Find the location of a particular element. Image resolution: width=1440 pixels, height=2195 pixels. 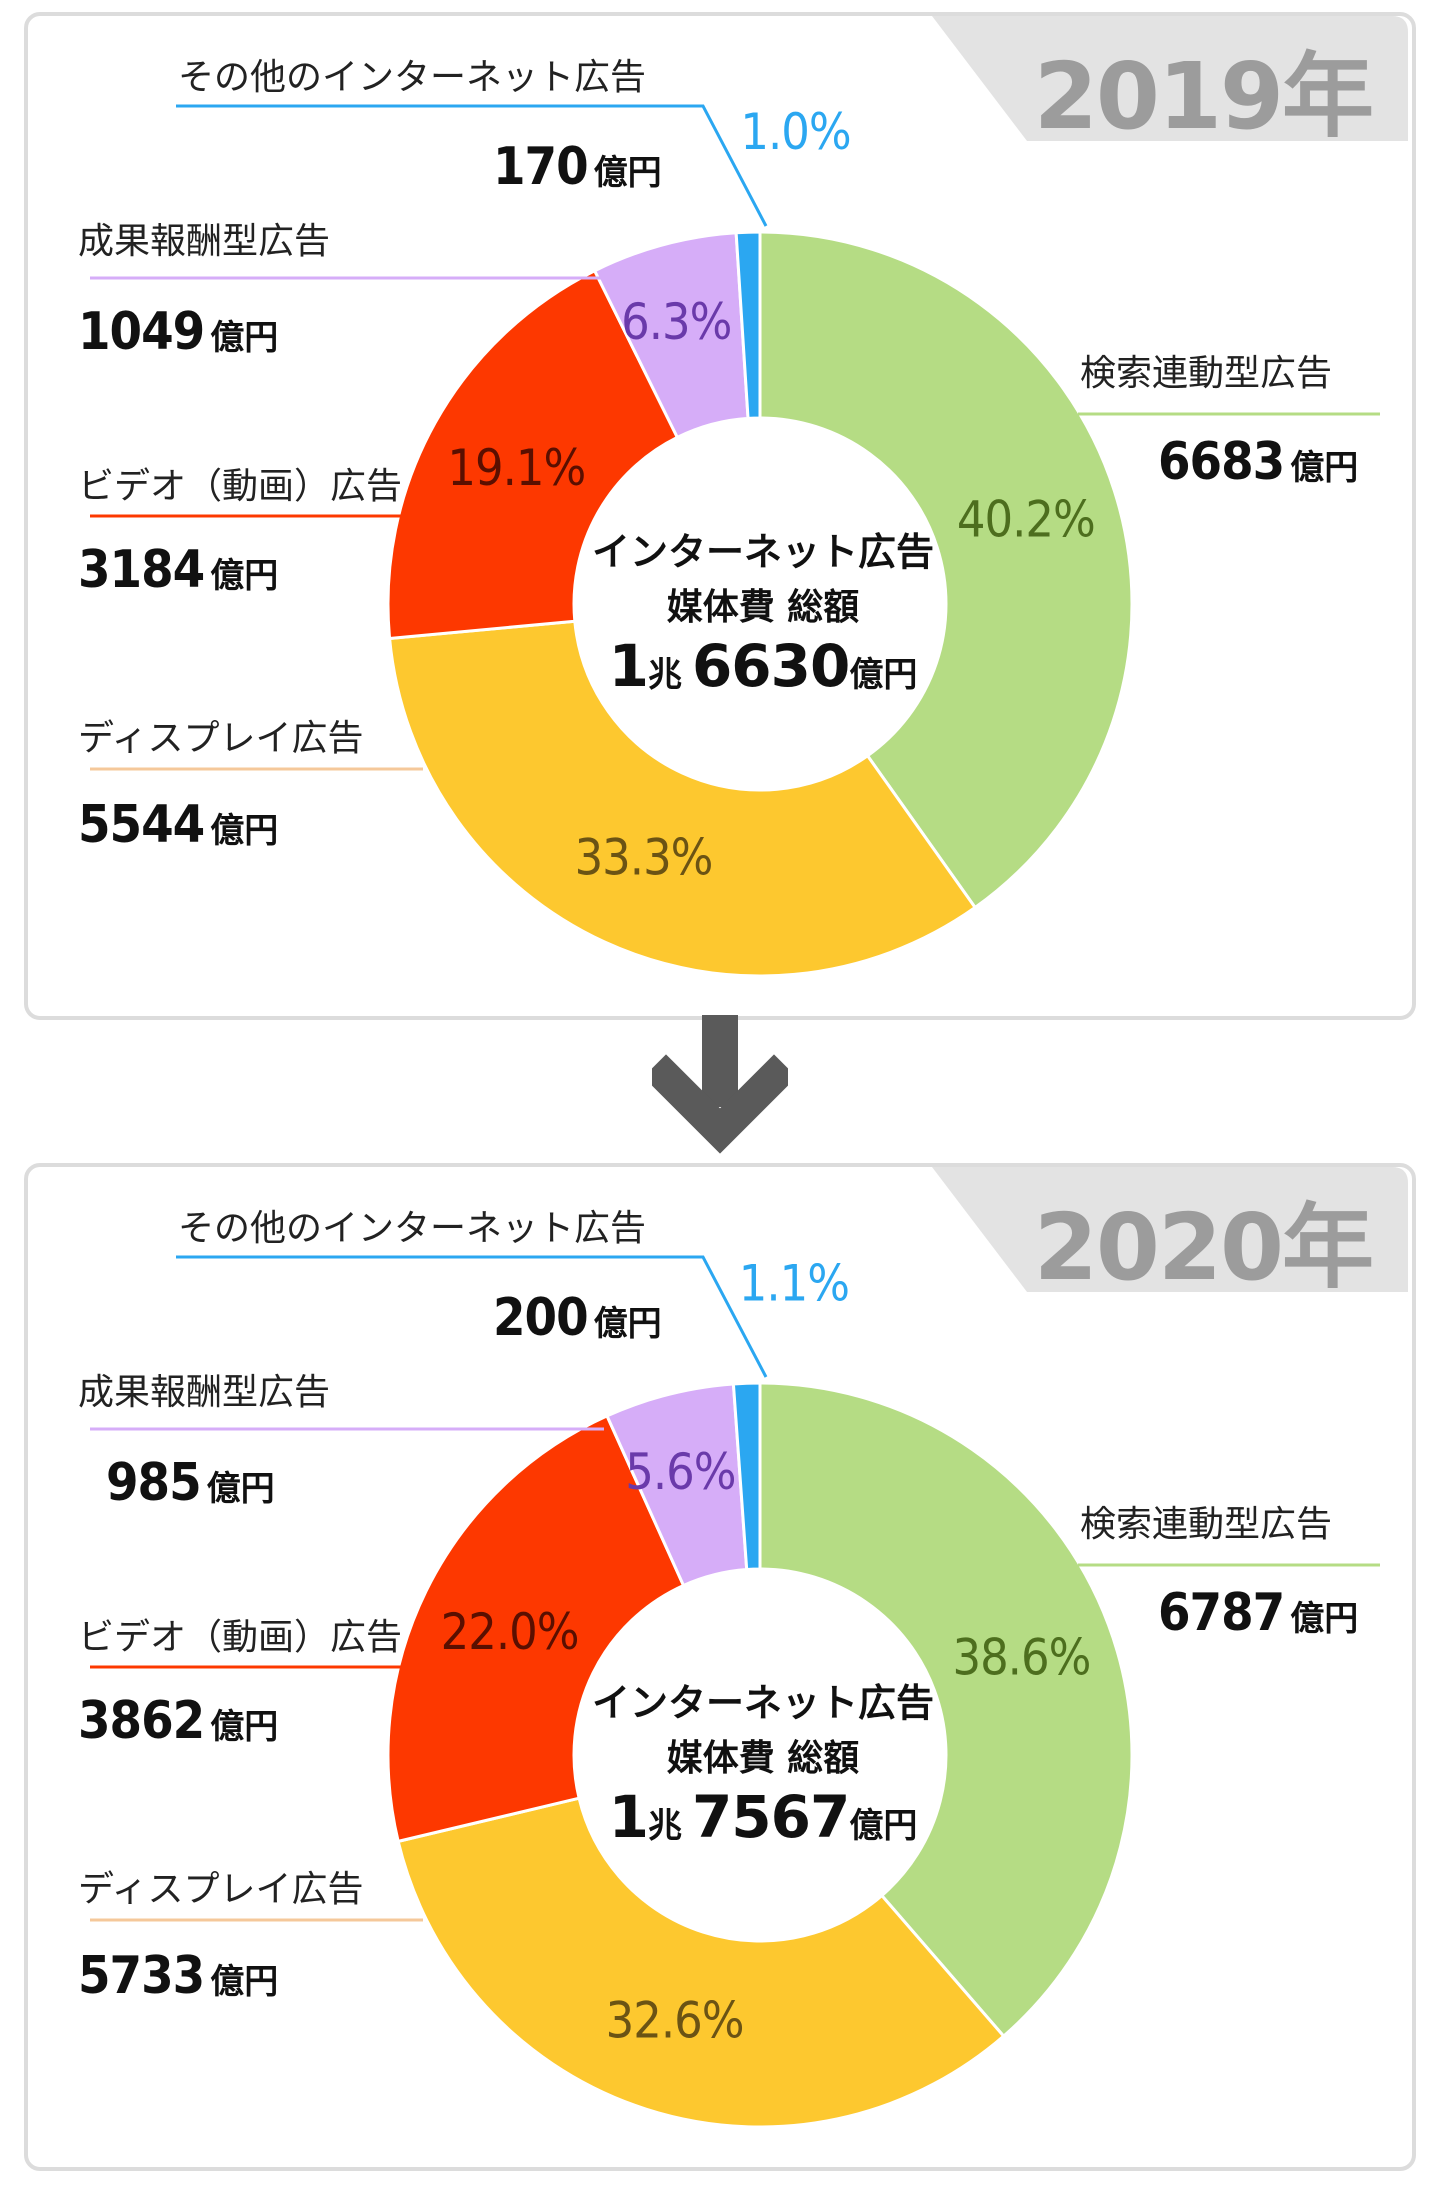

center-amount: 1兆 7567億円 is located at coordinates (763, 1817).